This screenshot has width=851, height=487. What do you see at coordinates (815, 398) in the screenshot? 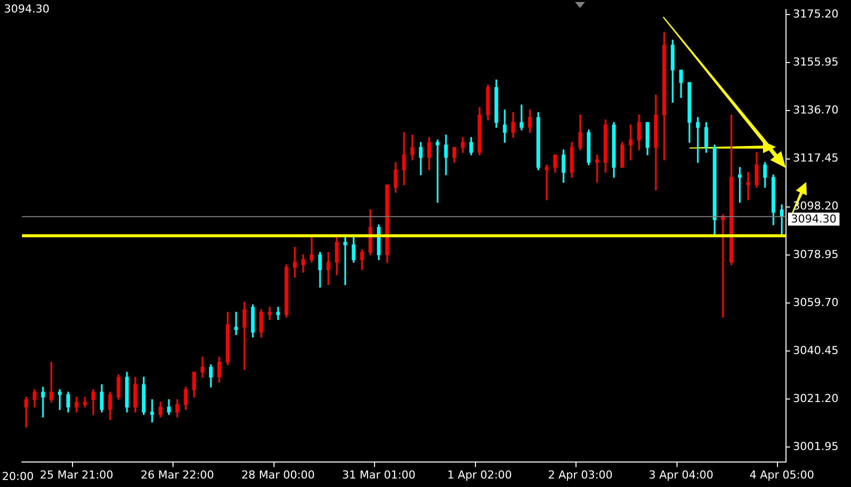
I see `y-tick-label: 3021.20` at bounding box center [815, 398].